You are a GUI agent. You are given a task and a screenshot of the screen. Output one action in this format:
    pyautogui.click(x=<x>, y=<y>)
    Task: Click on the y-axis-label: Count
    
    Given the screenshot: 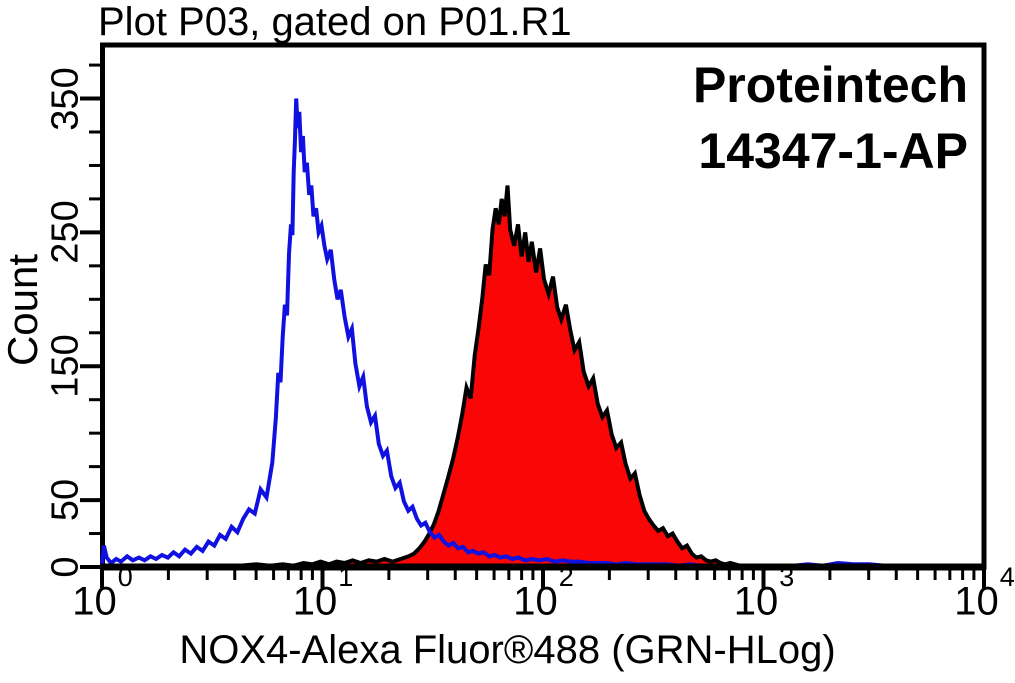 What is the action you would take?
    pyautogui.click(x=23, y=310)
    